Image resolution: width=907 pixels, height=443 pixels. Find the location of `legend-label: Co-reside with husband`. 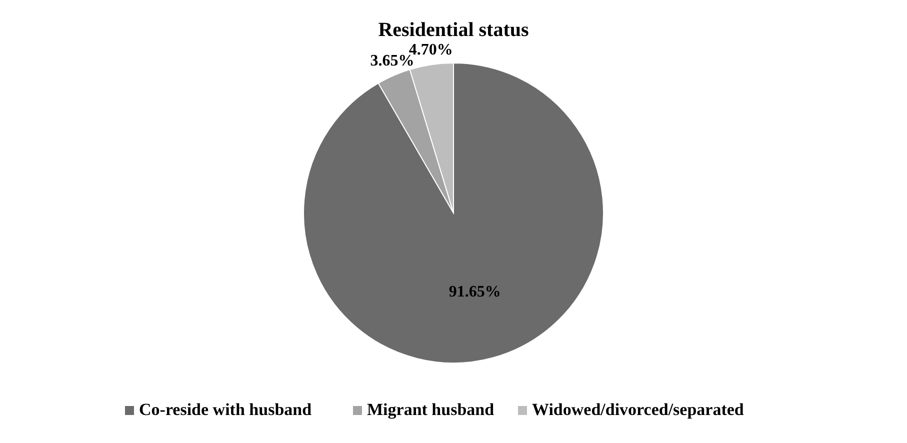

legend-label: Co-reside with husband is located at coordinates (225, 409).